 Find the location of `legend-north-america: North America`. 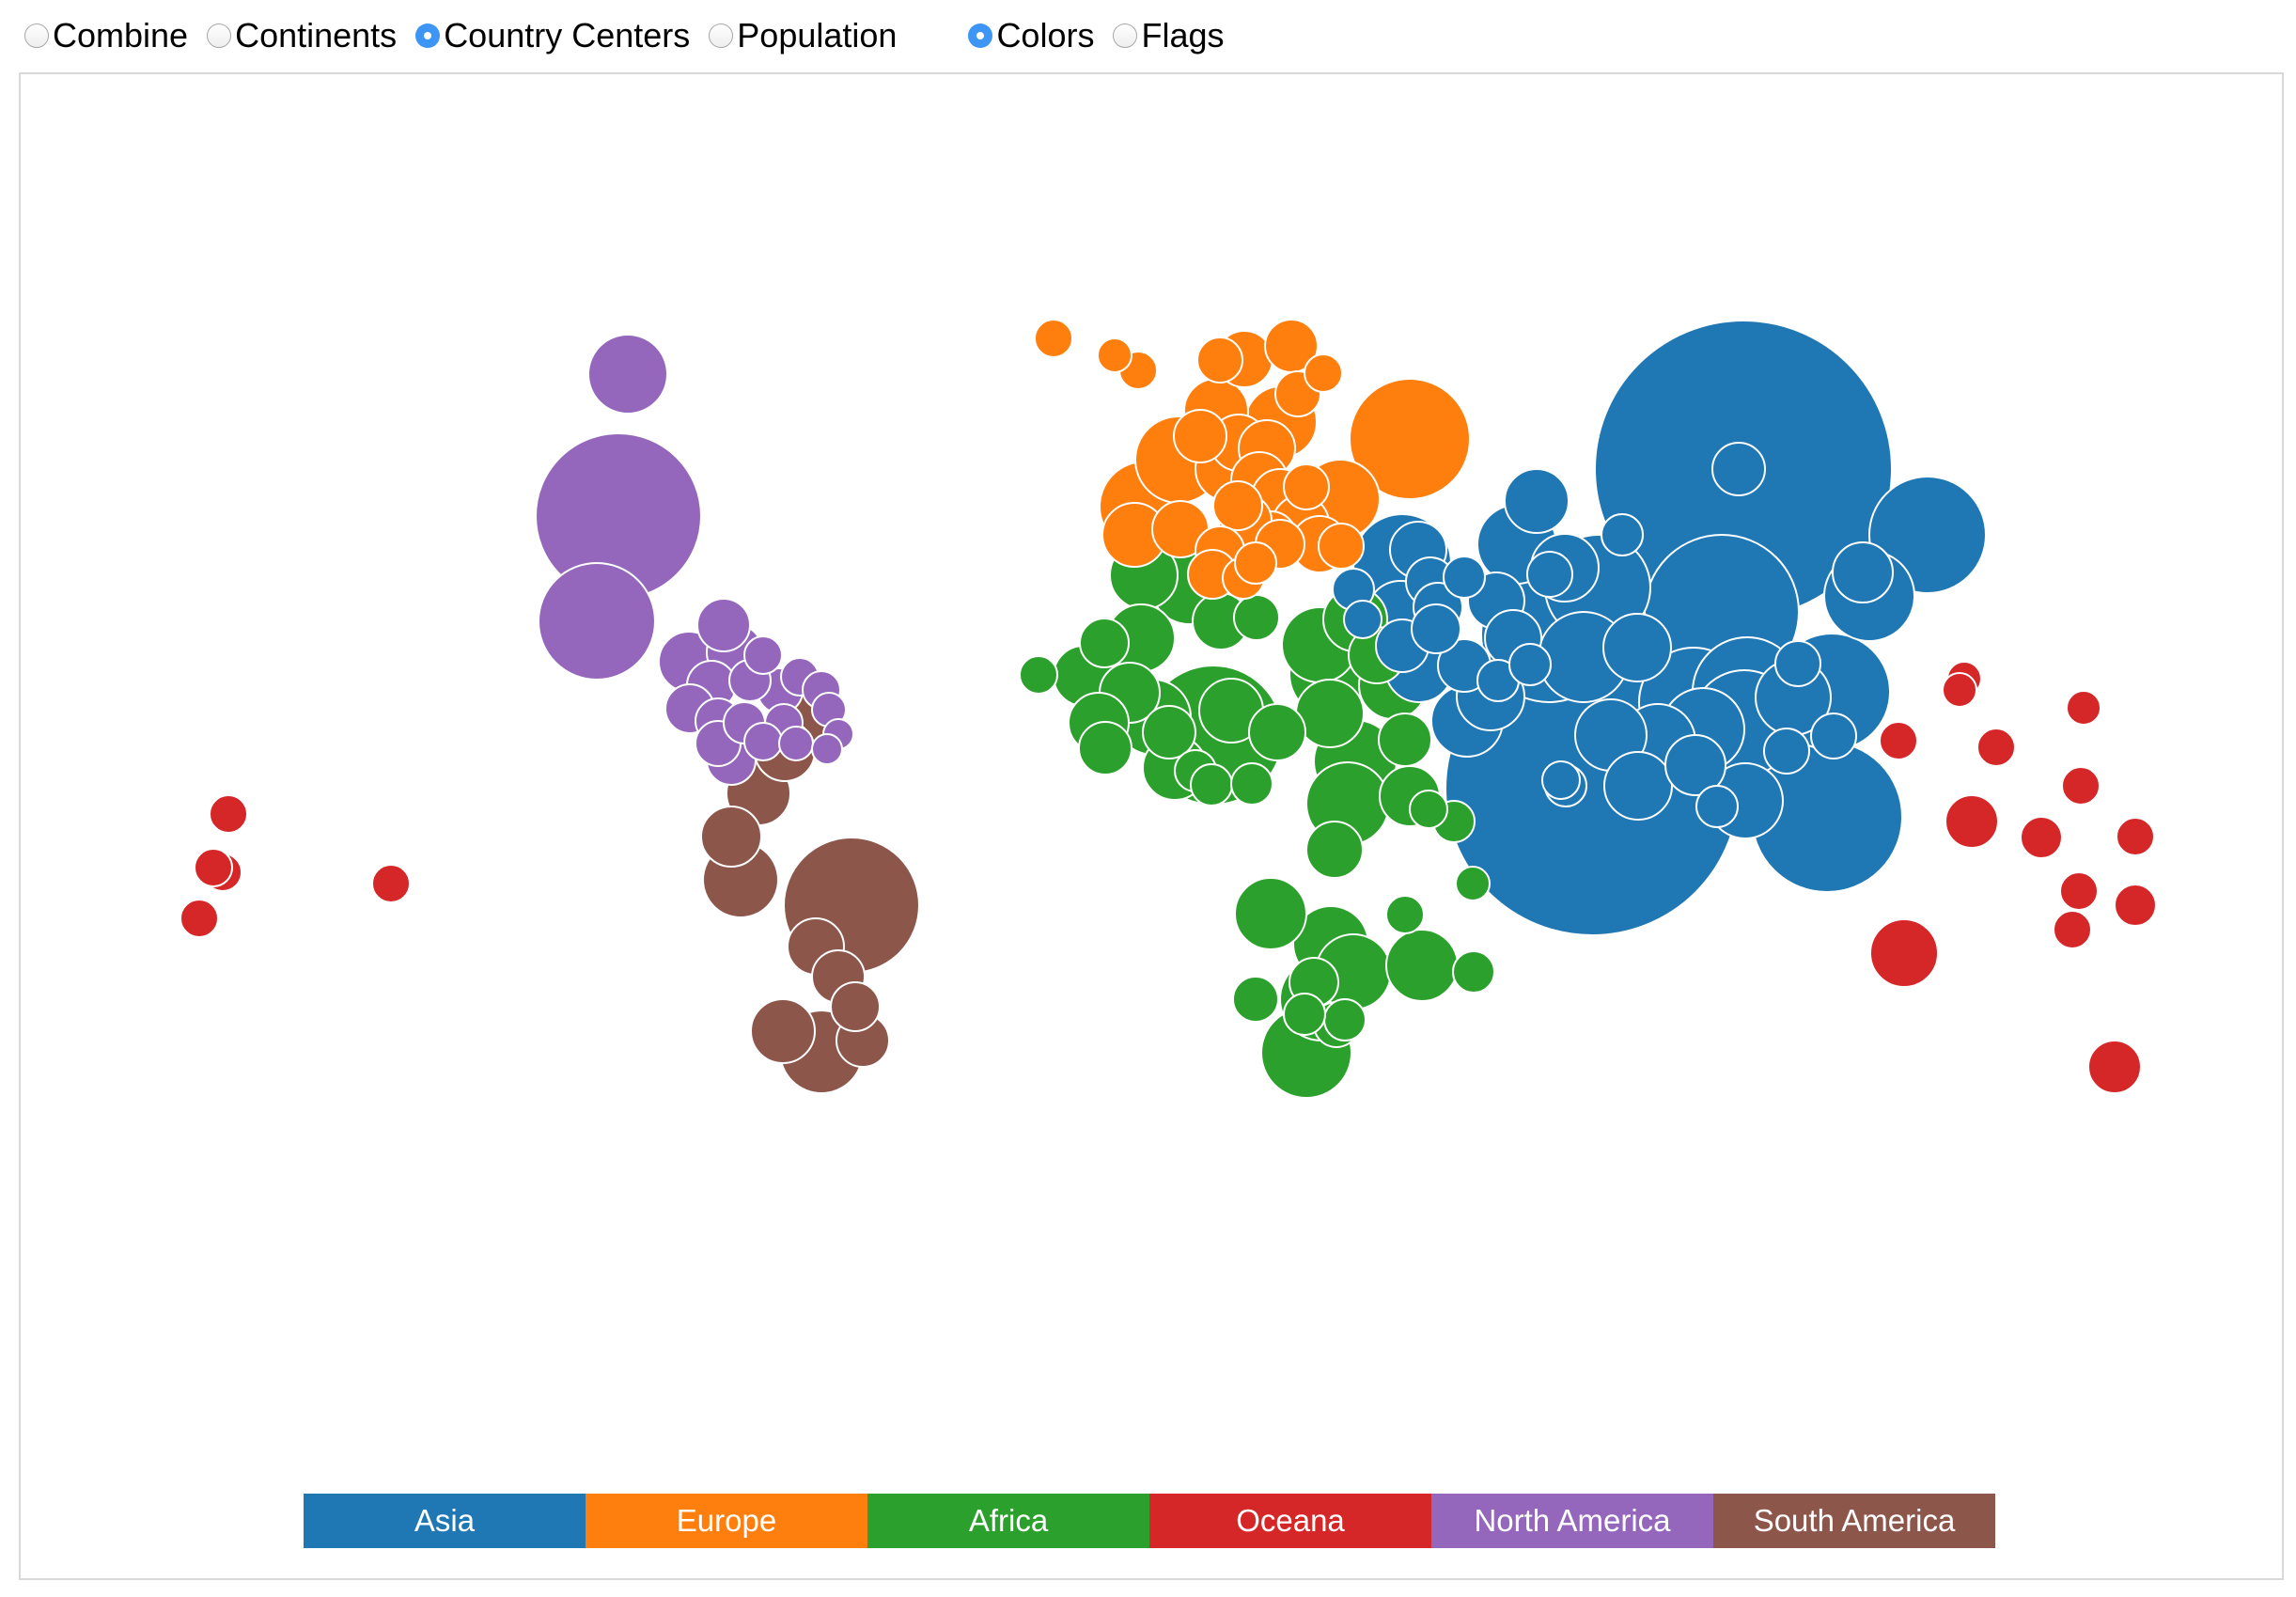

legend-north-america: North America is located at coordinates (1572, 1521).